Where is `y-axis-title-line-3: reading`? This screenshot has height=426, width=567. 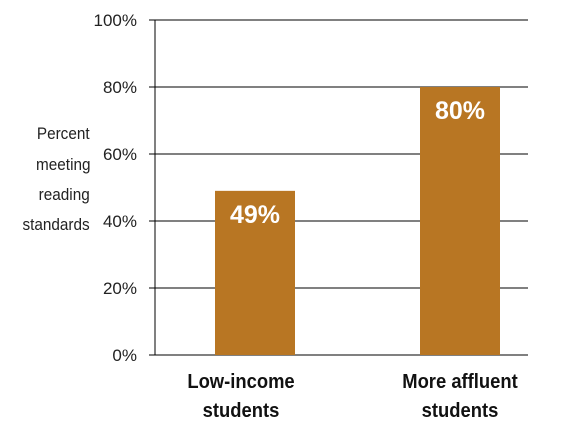 y-axis-title-line-3: reading is located at coordinates (64, 194).